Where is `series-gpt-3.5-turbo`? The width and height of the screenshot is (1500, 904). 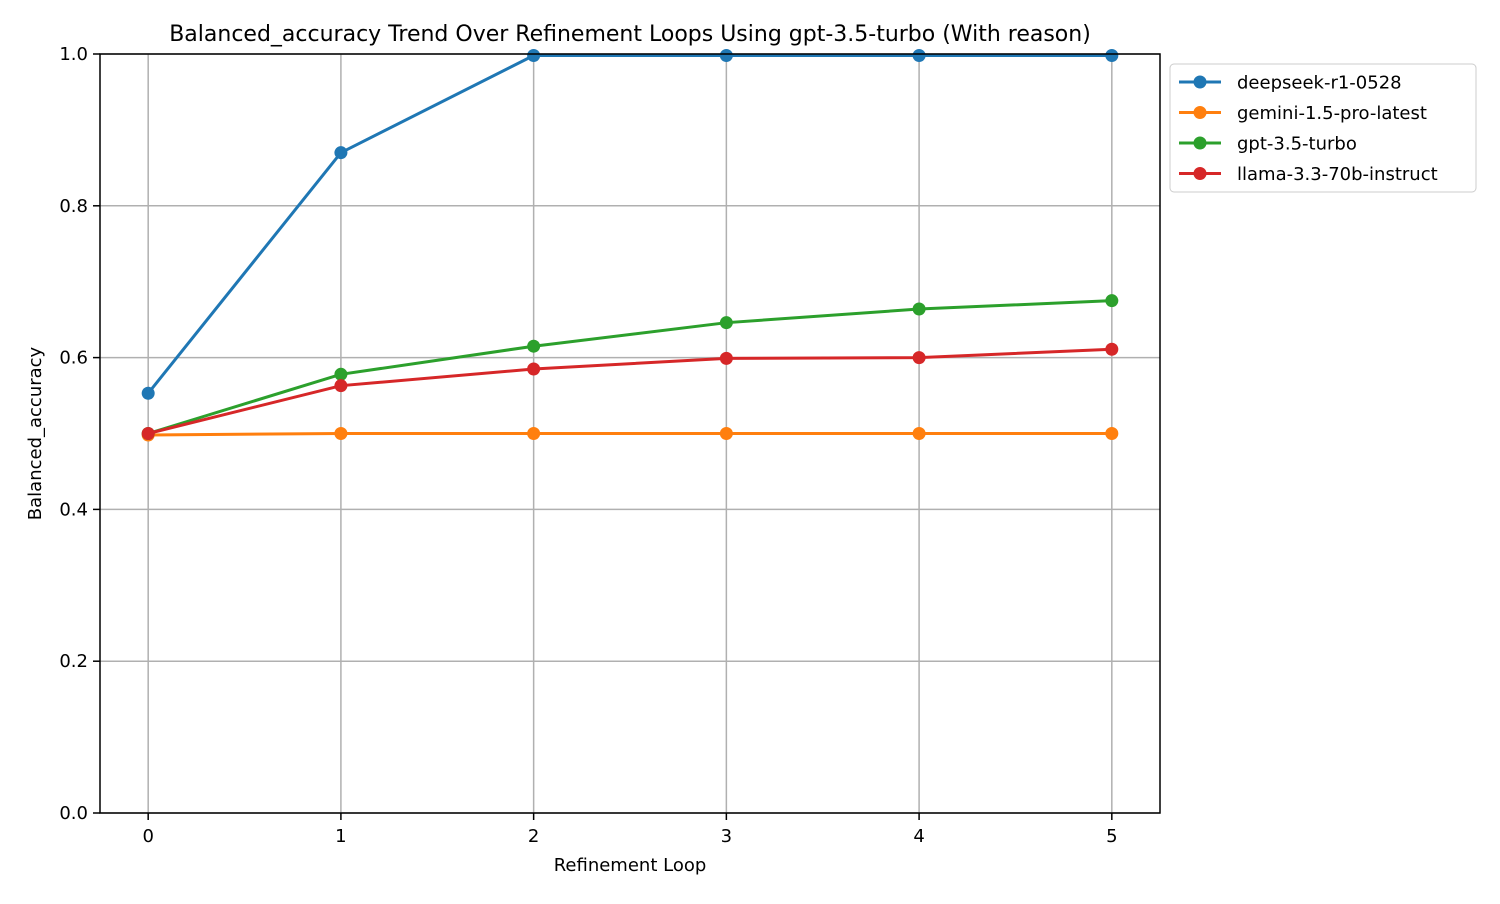
series-gpt-3.5-turbo is located at coordinates (630, 367).